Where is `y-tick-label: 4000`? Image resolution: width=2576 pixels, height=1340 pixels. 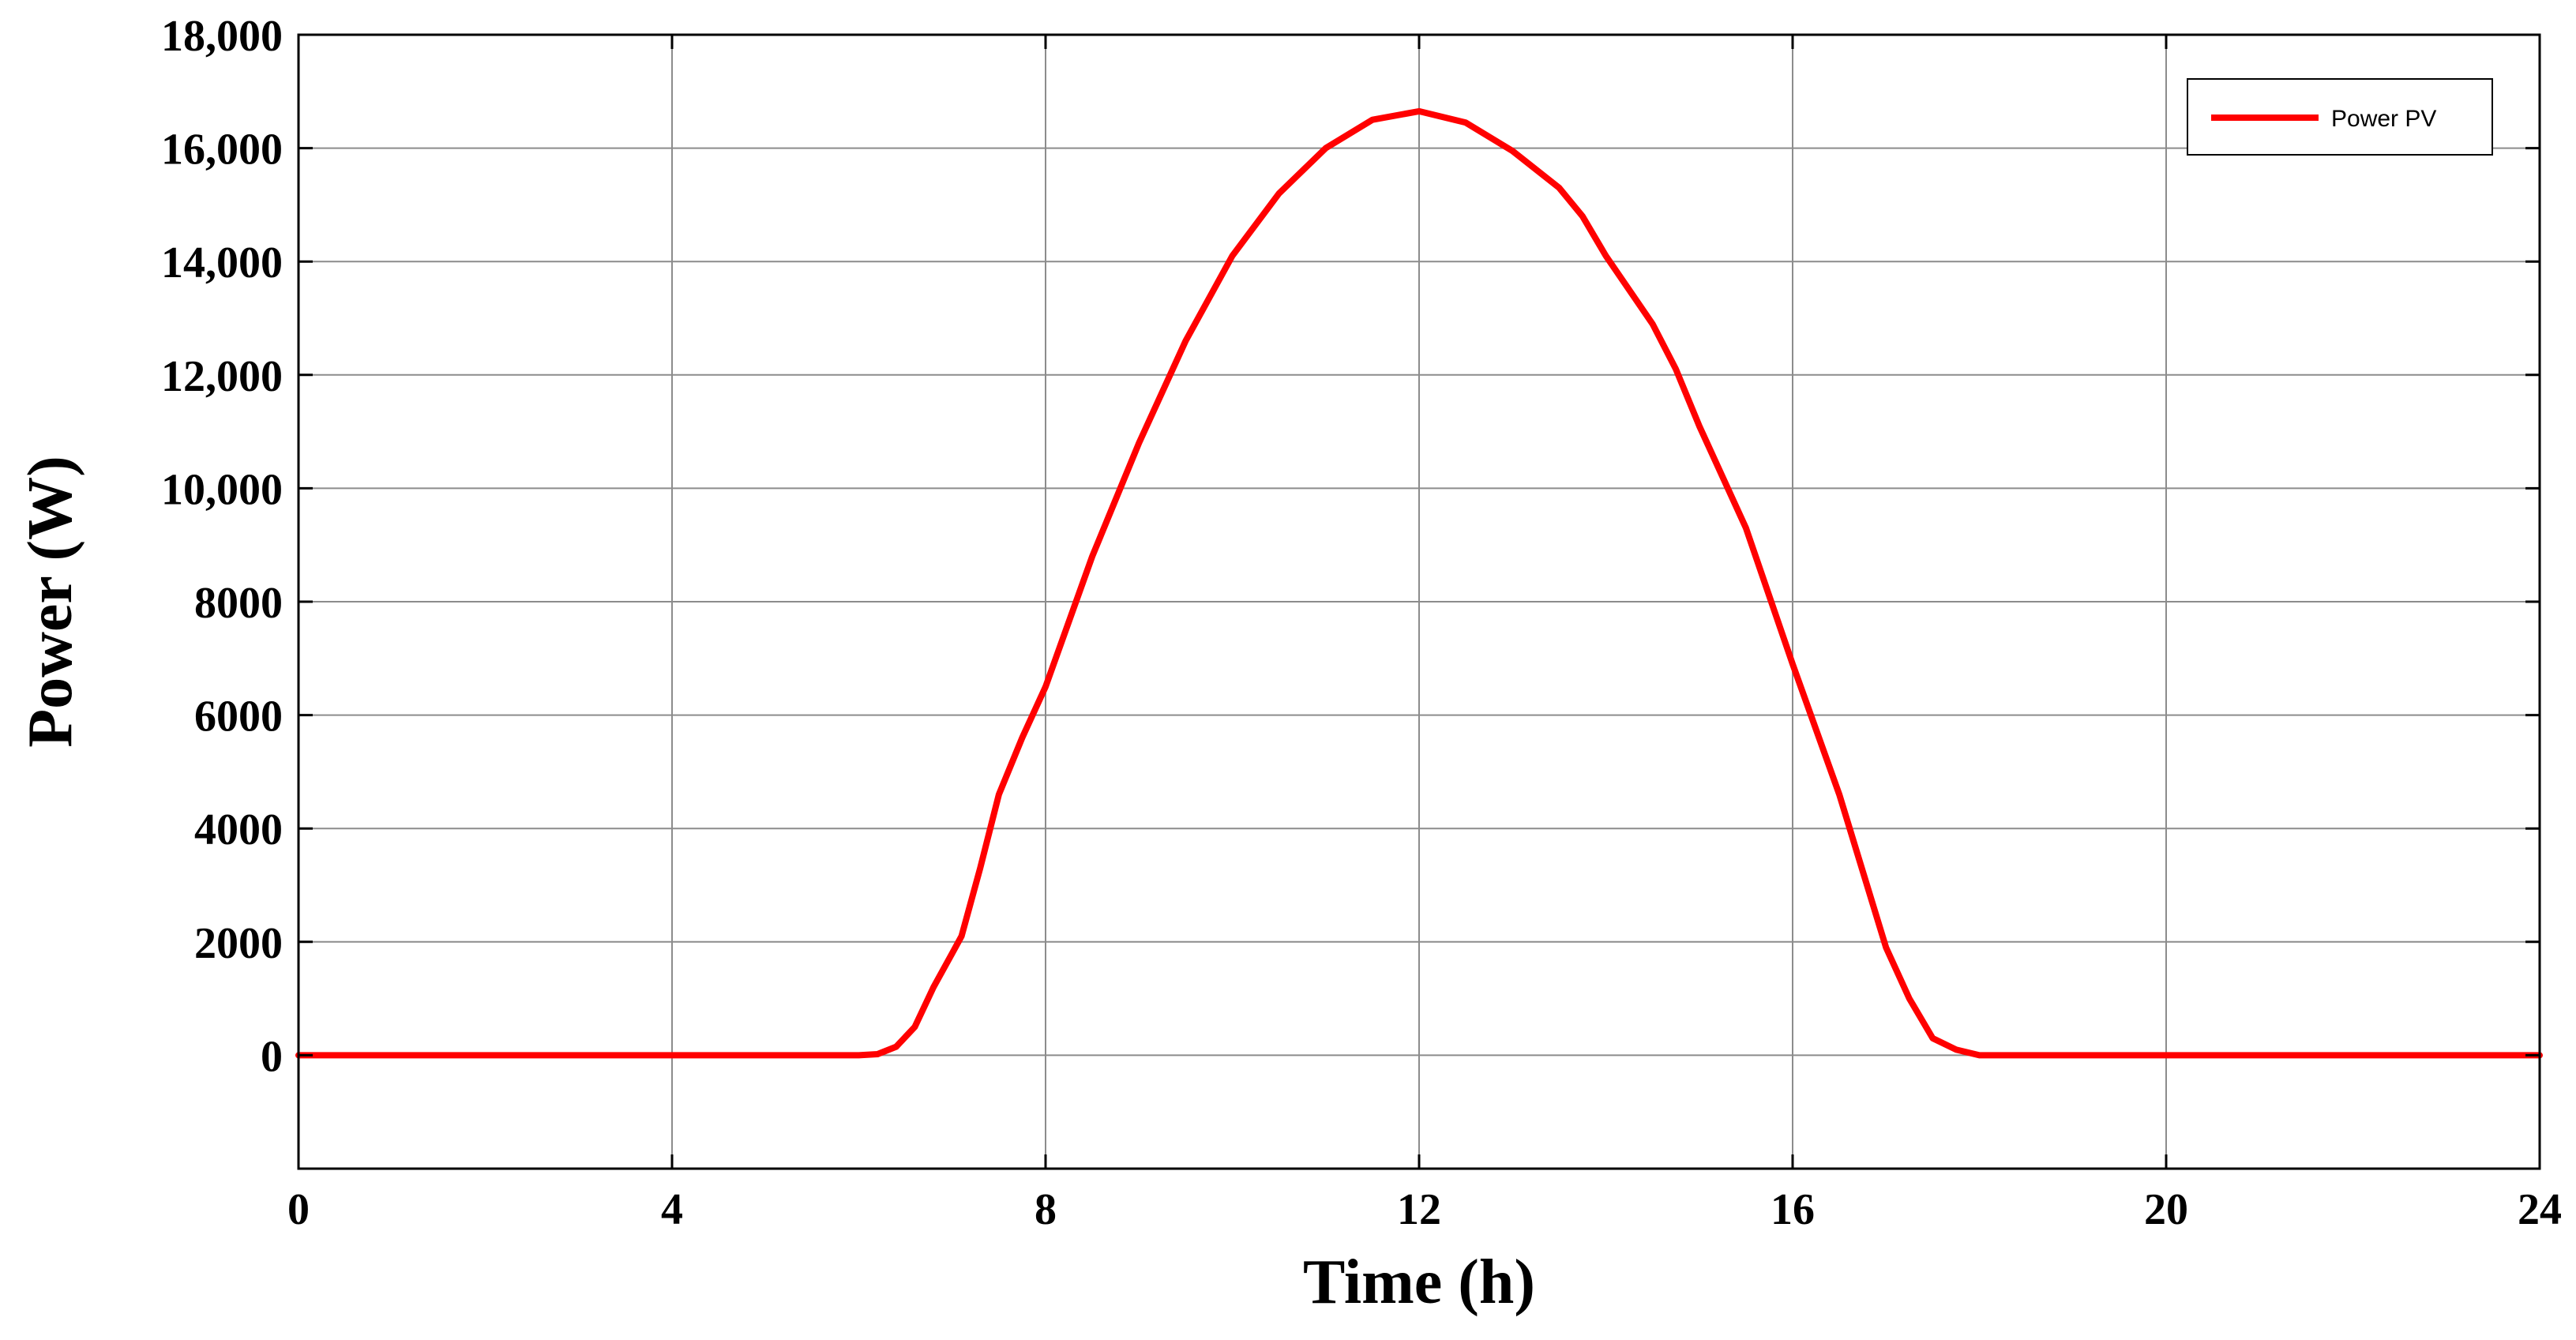
y-tick-label: 4000 is located at coordinates (238, 829).